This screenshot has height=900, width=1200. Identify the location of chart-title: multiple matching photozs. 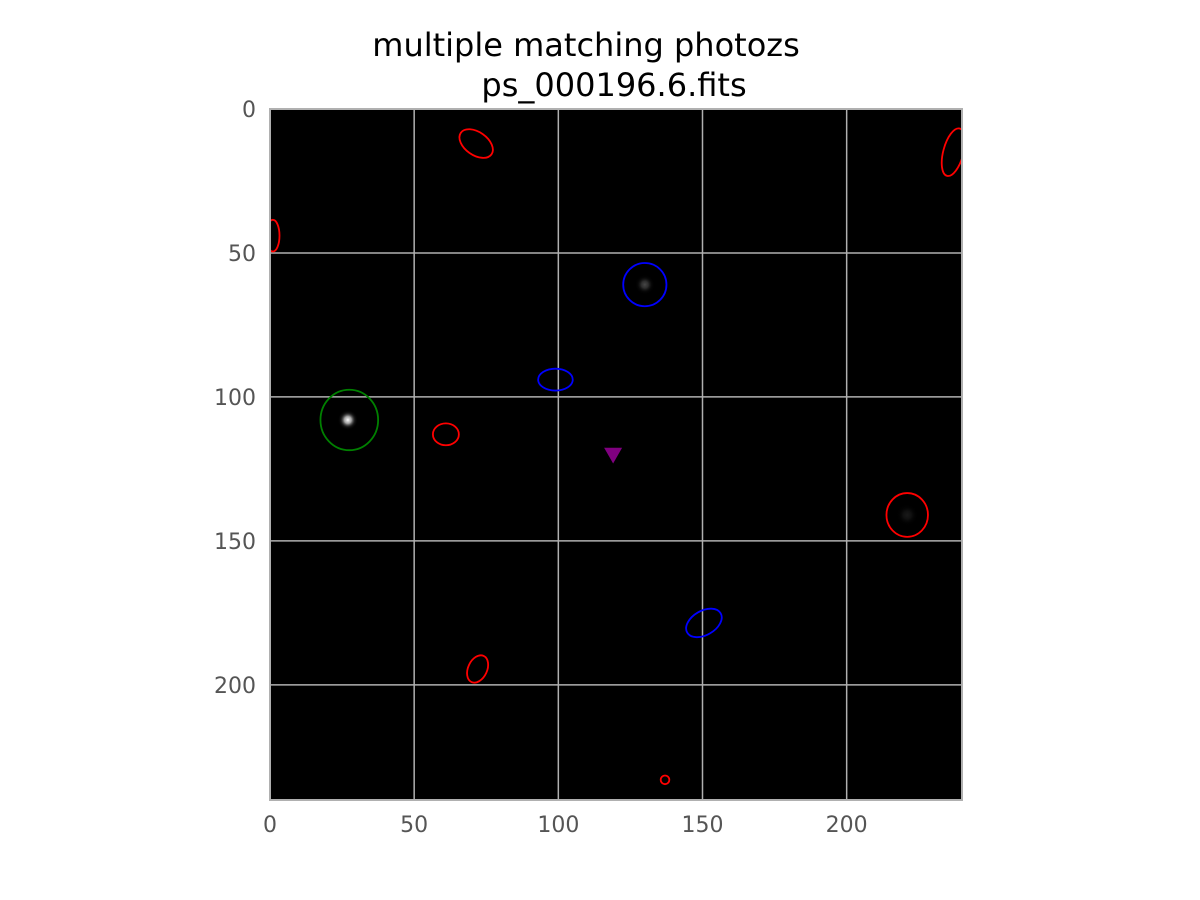
(585, 45).